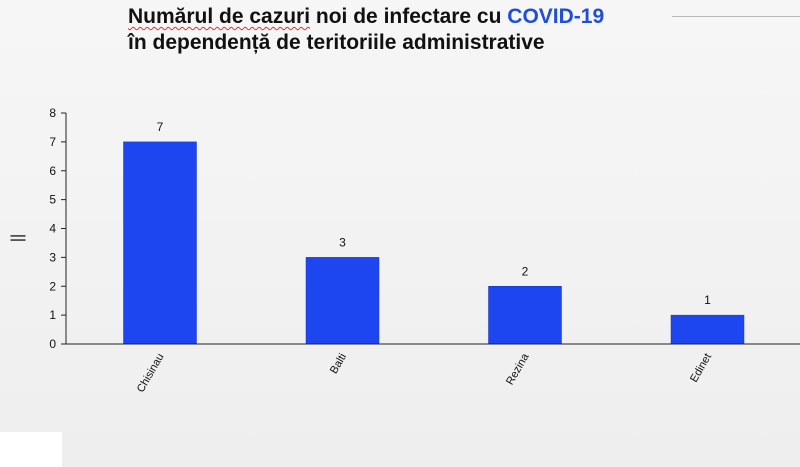 The width and height of the screenshot is (800, 467). What do you see at coordinates (518, 369) in the screenshot?
I see `x-tick-label: Rezina` at bounding box center [518, 369].